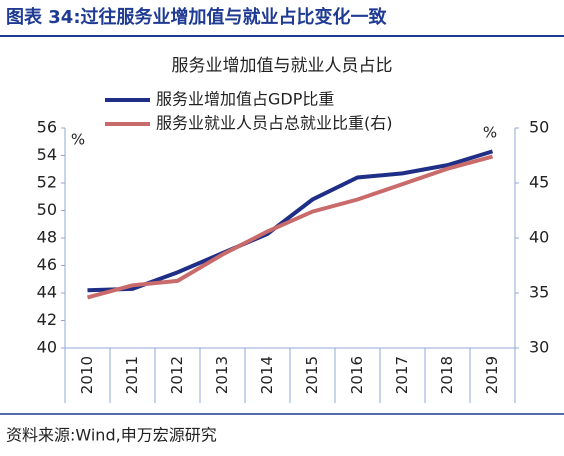  Describe the element at coordinates (282, 66) in the screenshot. I see `chart-title: 服务业增加值与就业人员占比` at that location.